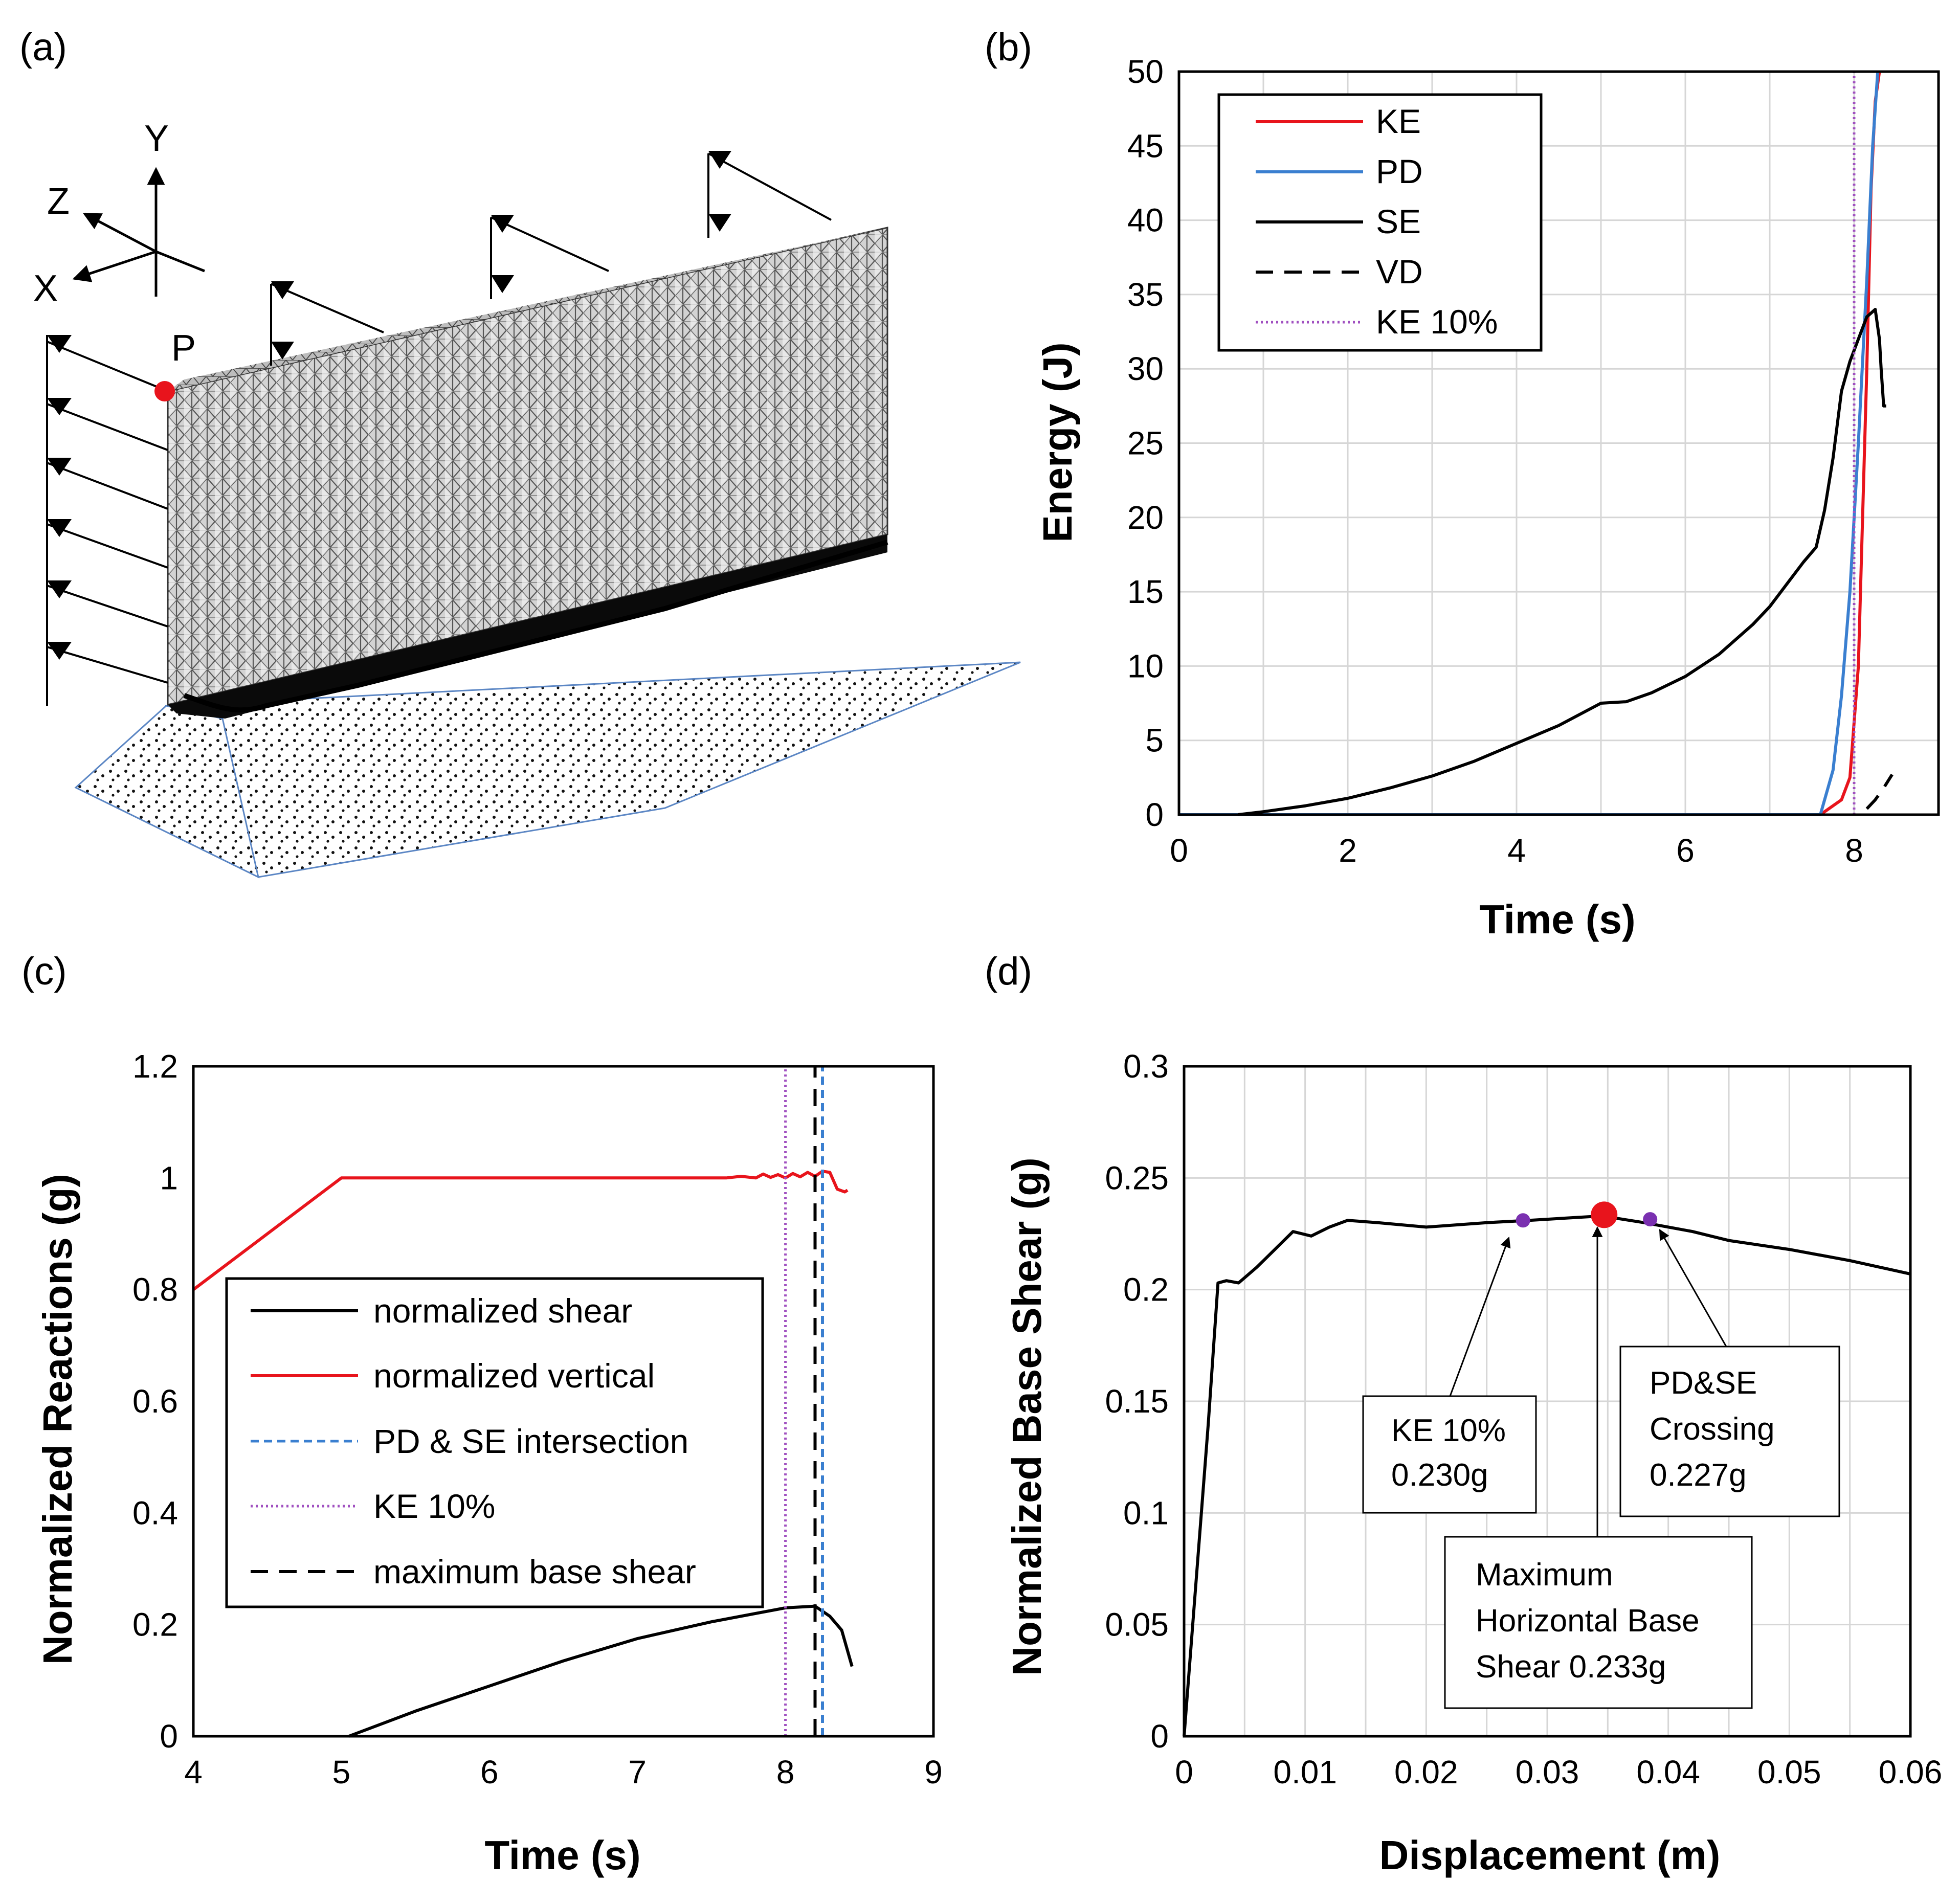  I want to click on series-base-shear, so click(1547, 1475).